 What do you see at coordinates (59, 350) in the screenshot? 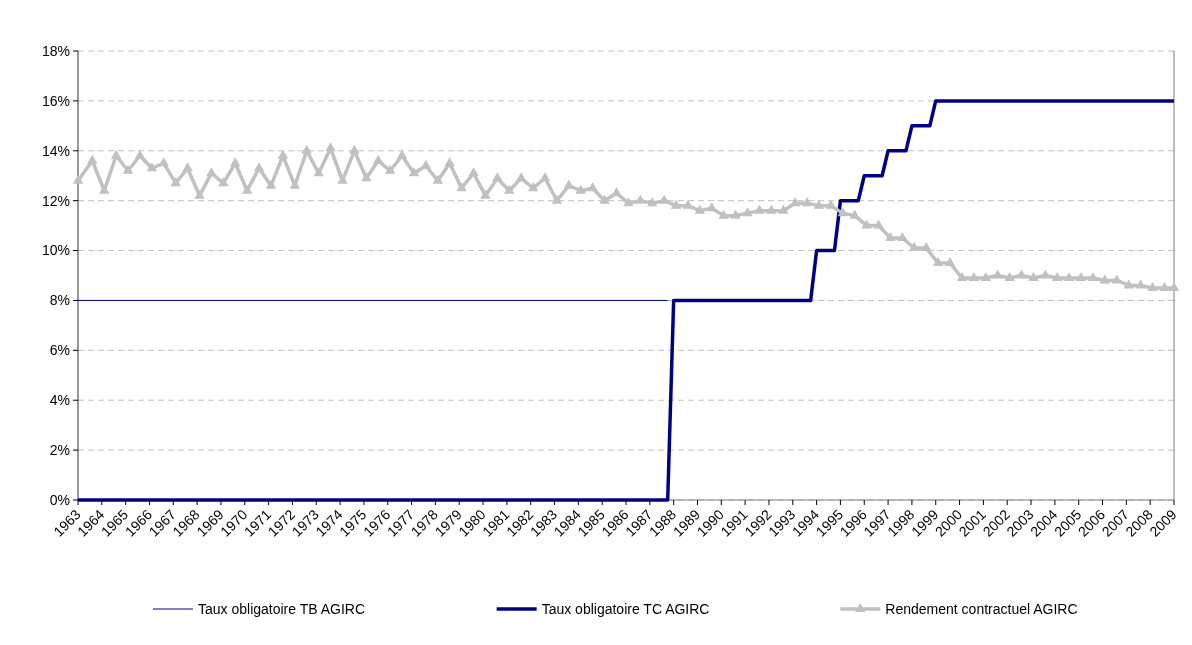
I see `y-tick-label: 6%` at bounding box center [59, 350].